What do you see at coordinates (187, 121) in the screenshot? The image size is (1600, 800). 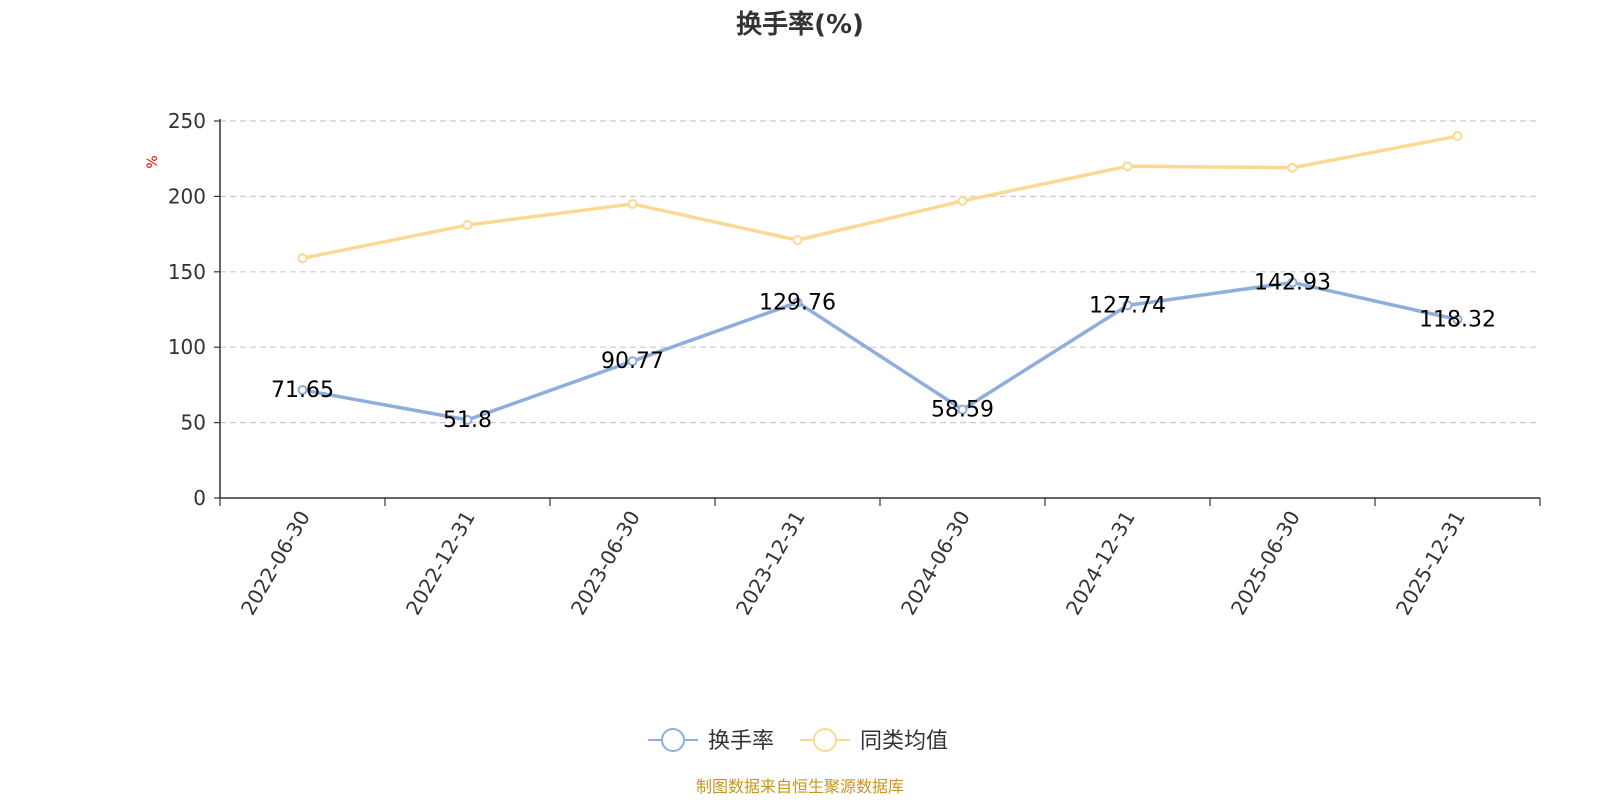 I see `y-tick-label: 250` at bounding box center [187, 121].